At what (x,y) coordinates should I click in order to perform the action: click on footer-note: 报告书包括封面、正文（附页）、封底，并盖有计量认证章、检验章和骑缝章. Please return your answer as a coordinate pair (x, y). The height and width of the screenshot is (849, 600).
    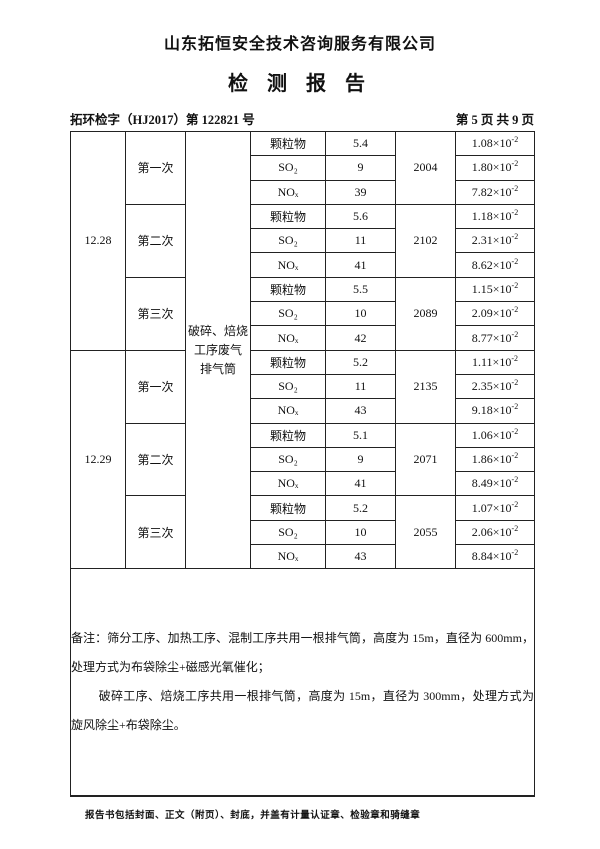
    Looking at the image, I should click on (253, 816).